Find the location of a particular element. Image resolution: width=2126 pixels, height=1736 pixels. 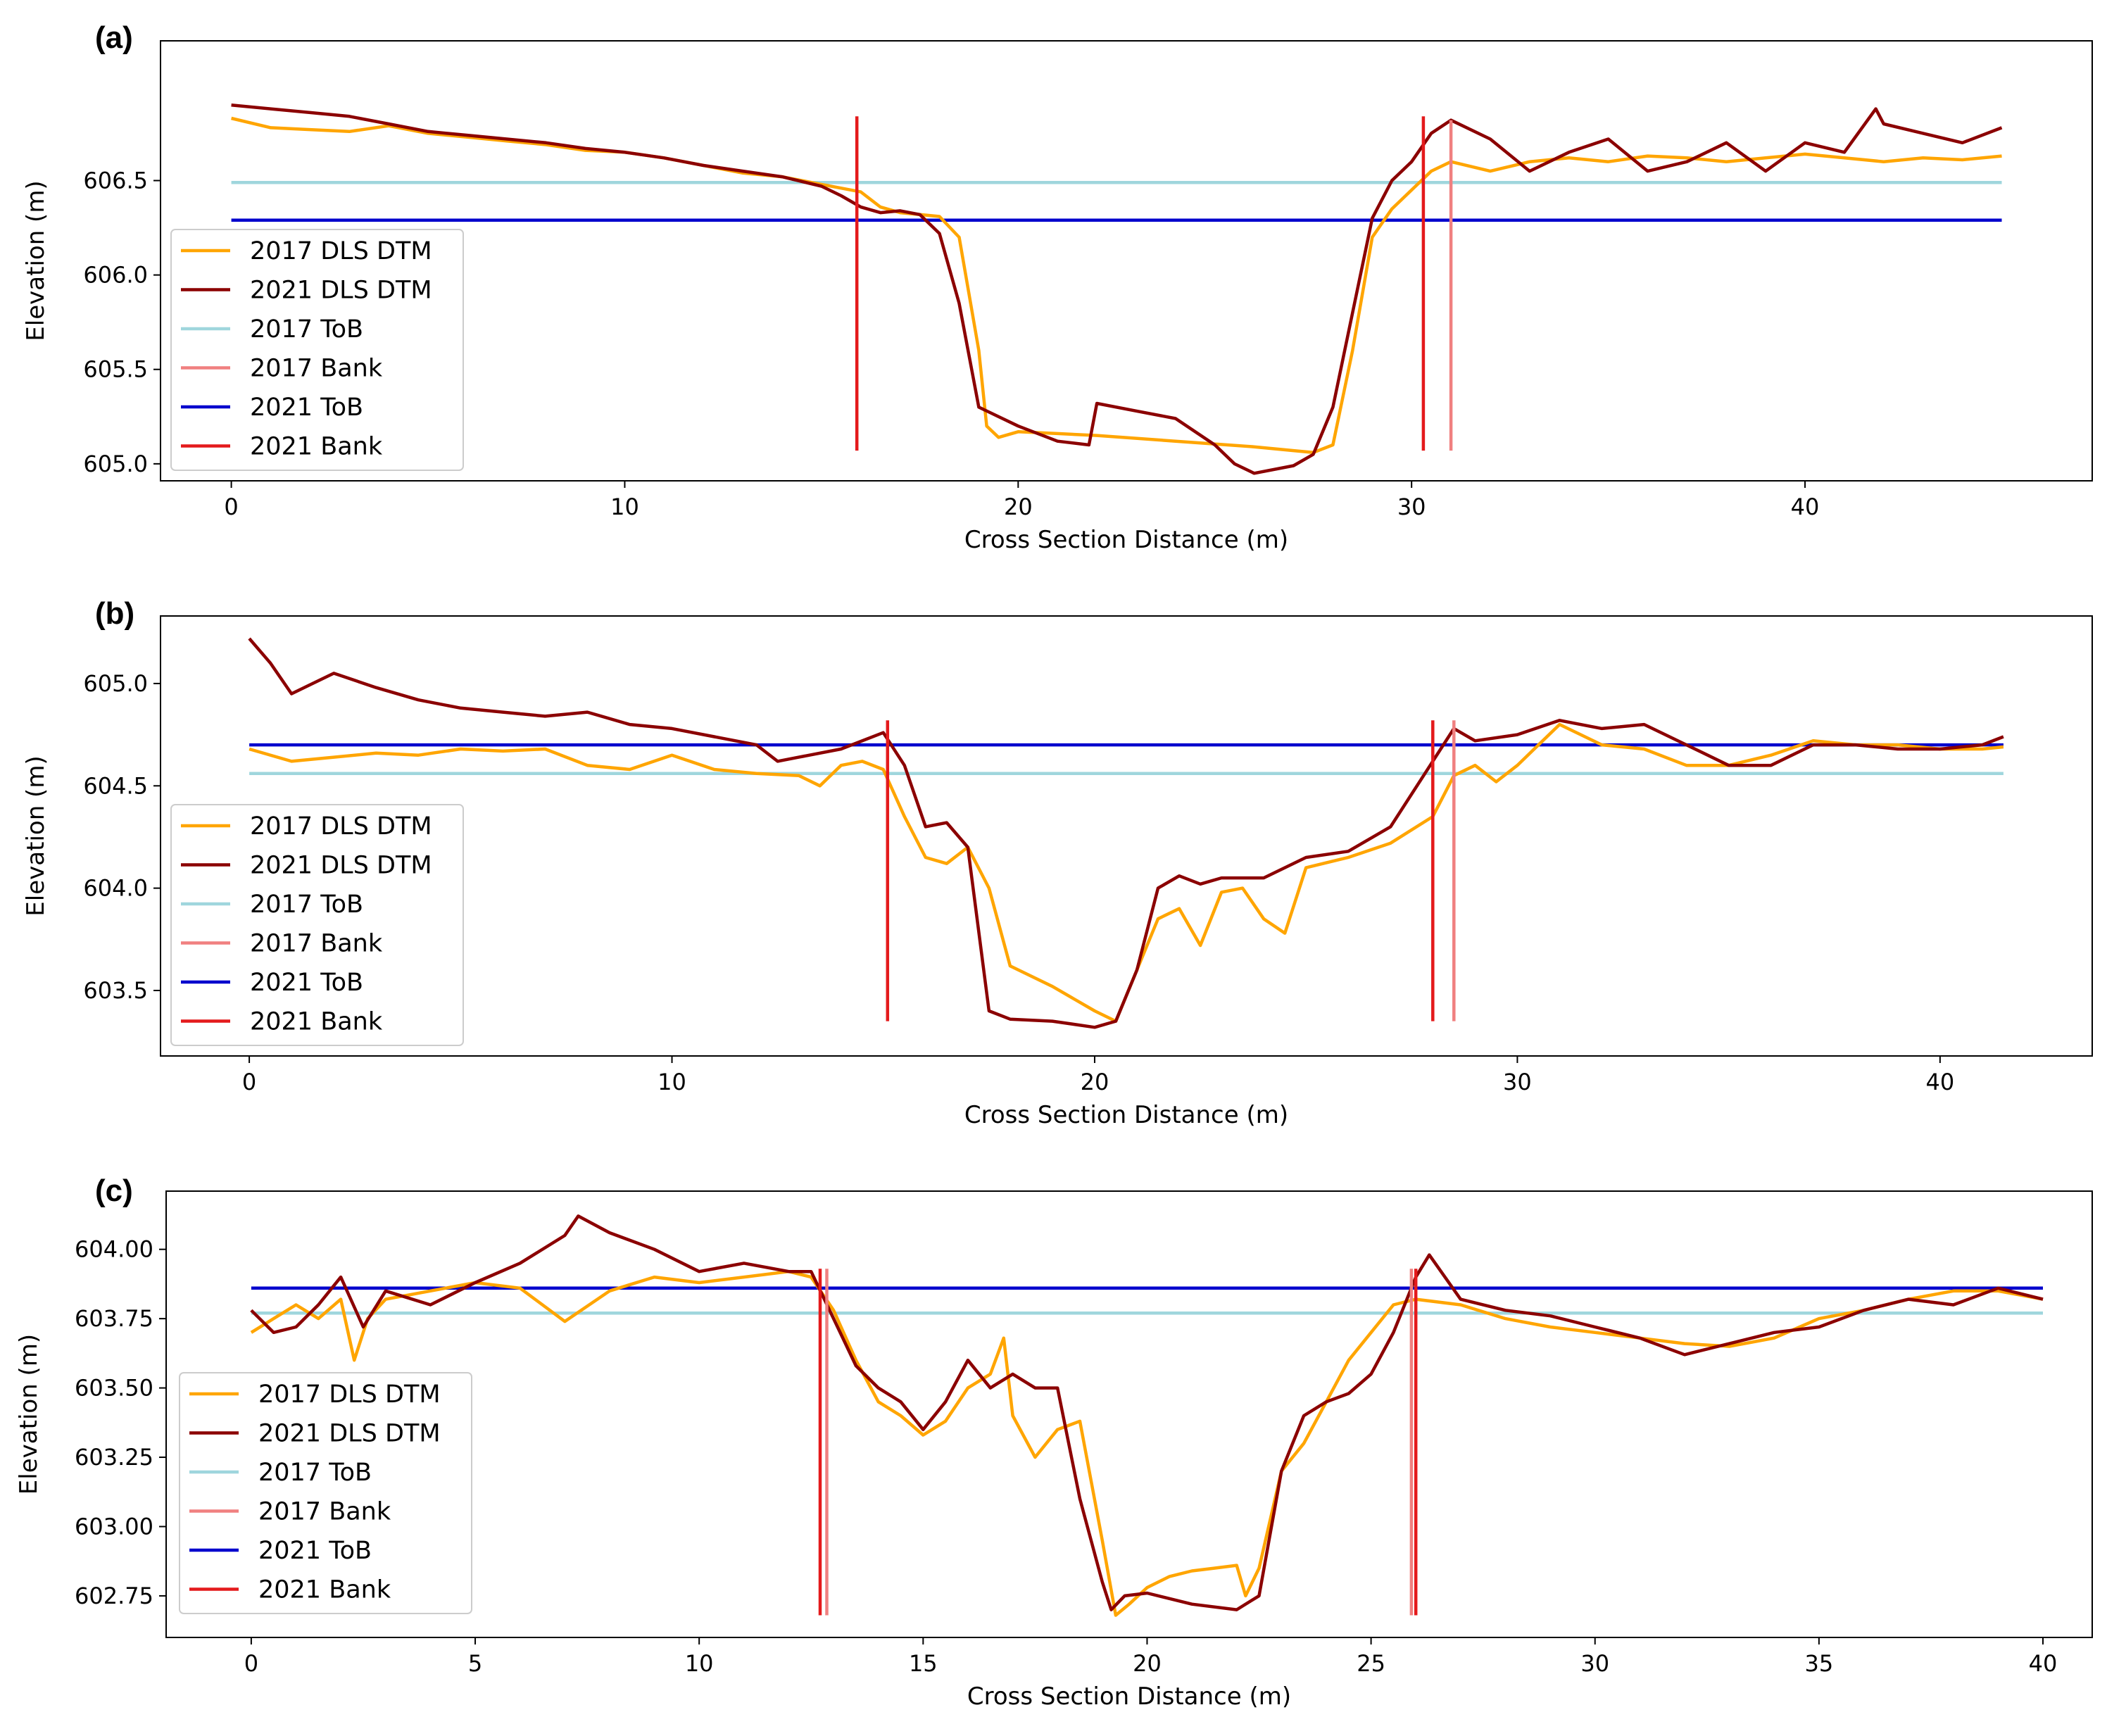

y-tick-label: 606.5 is located at coordinates (115, 180).